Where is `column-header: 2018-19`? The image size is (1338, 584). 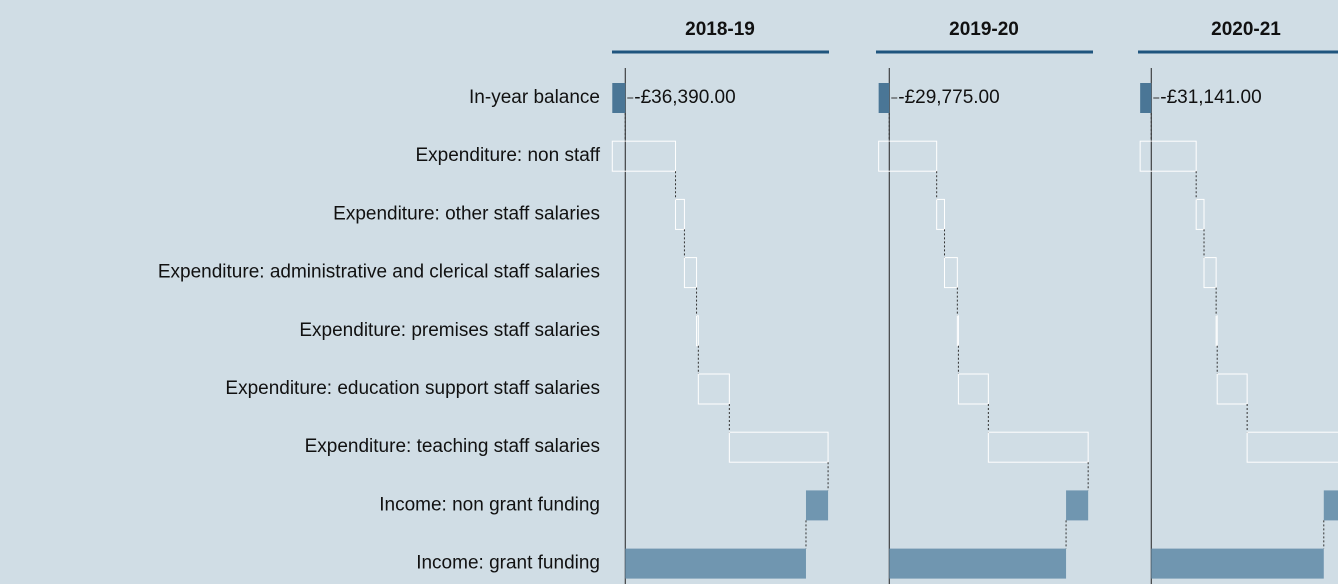
column-header: 2018-19 is located at coordinates (720, 29).